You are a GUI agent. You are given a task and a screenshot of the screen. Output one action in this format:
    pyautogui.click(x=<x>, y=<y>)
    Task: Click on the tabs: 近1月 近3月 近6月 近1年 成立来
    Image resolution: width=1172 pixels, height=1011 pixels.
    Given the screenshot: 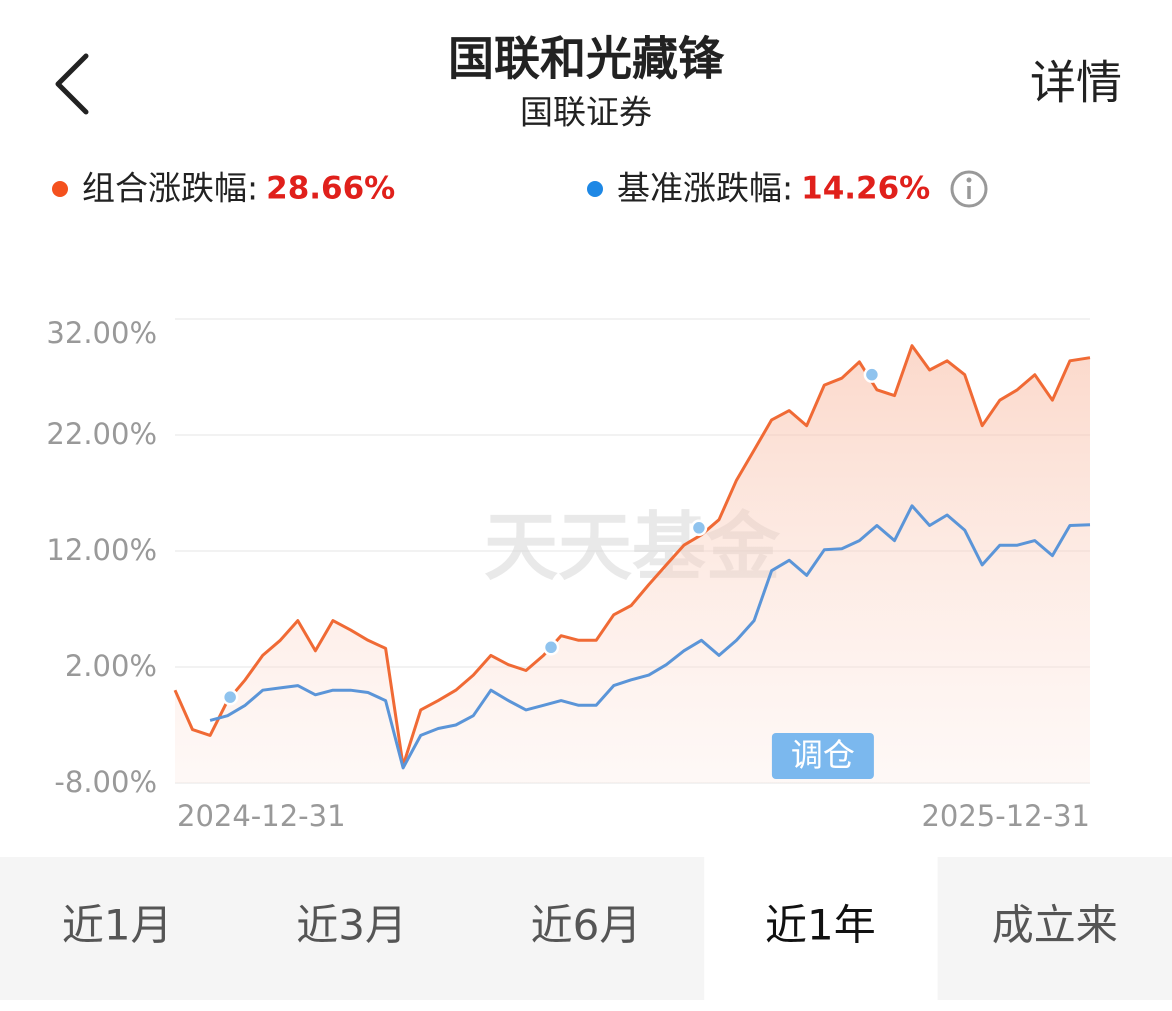 What is the action you would take?
    pyautogui.click(x=586, y=928)
    